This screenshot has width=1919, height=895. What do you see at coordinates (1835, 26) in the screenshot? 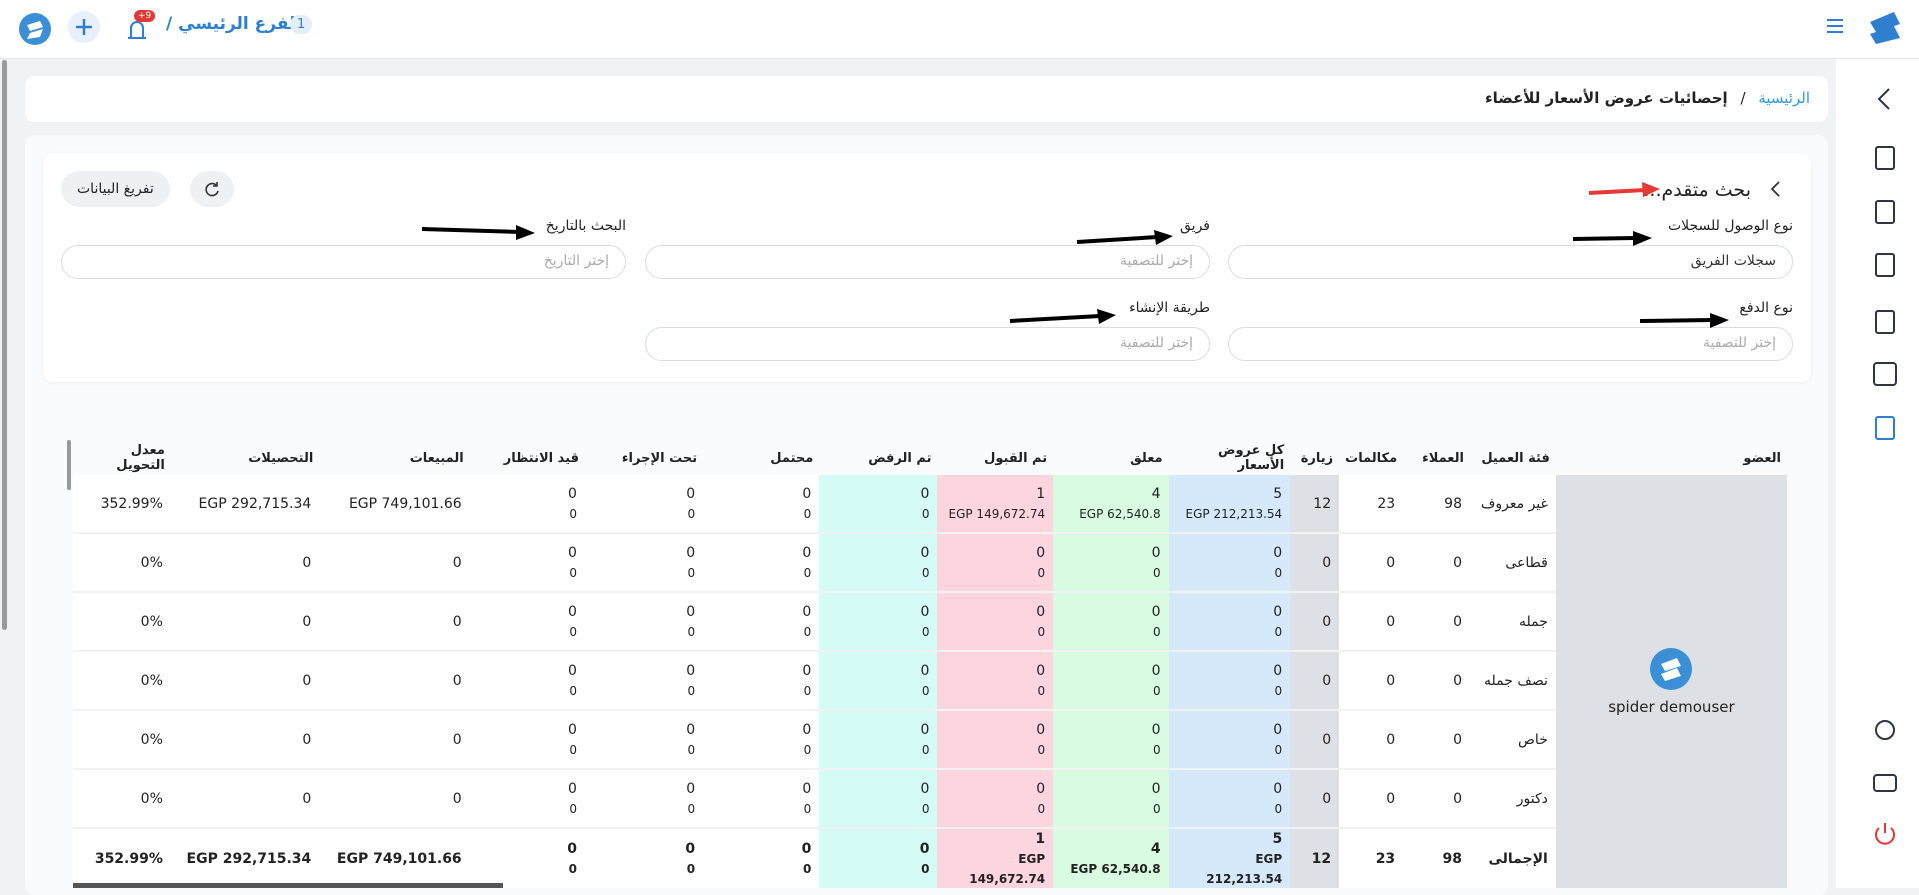
I see `menu` at bounding box center [1835, 26].